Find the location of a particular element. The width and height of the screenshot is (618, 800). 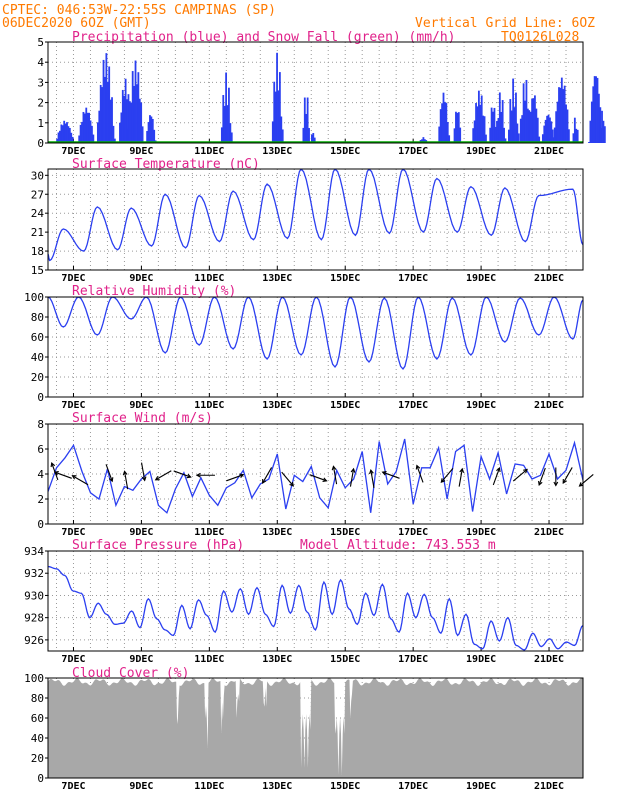

cloud-cover-area is located at coordinates (315, 728).